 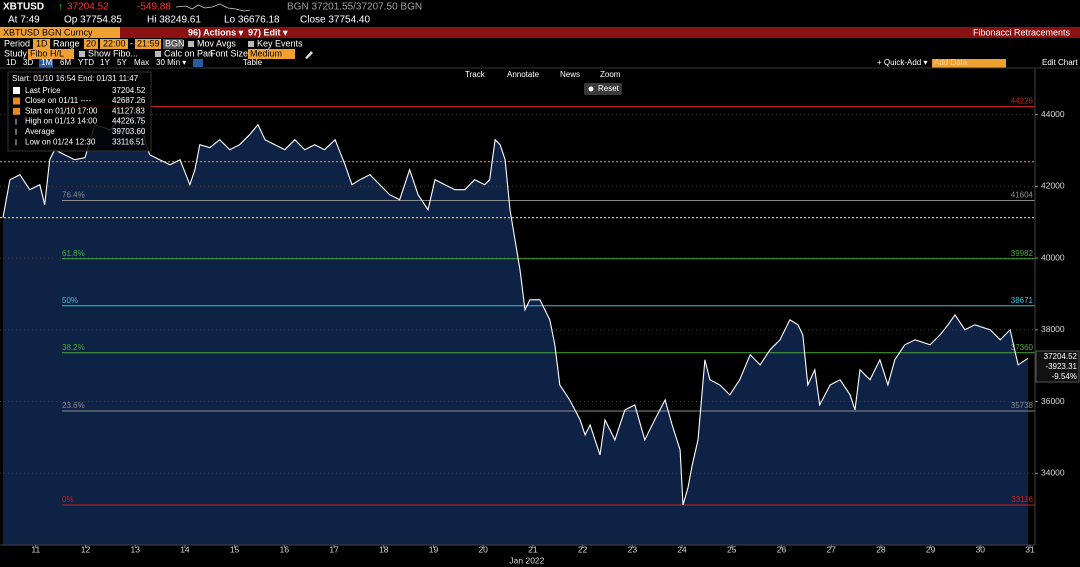 What do you see at coordinates (86, 549) in the screenshot?
I see `x-tick-label: 12` at bounding box center [86, 549].